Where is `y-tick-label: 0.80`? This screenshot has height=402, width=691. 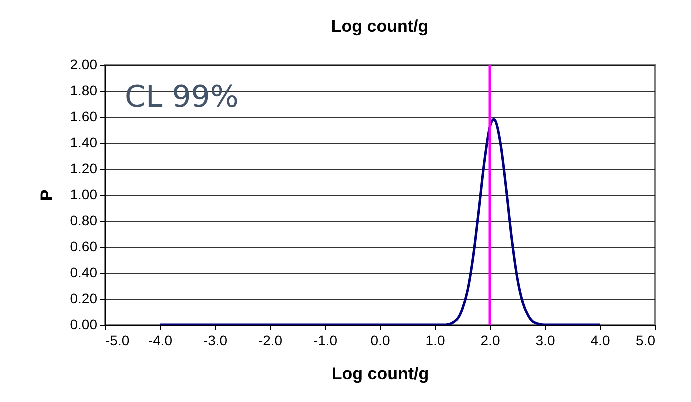 y-tick-label: 0.80 is located at coordinates (84, 220).